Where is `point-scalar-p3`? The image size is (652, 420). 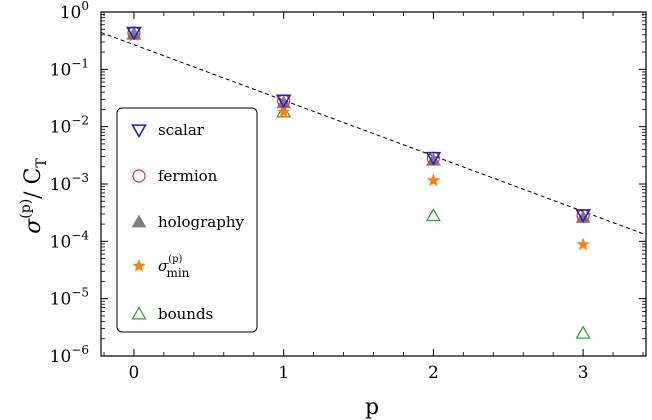 point-scalar-p3 is located at coordinates (583, 216).